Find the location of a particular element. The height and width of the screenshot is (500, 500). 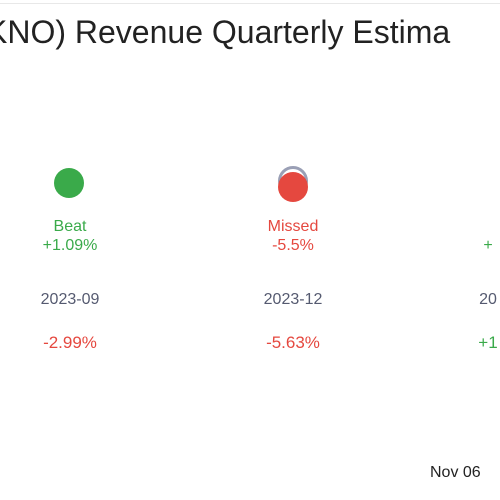

chart-title: KNO) Revenue Quarterly Estima is located at coordinates (225, 32).